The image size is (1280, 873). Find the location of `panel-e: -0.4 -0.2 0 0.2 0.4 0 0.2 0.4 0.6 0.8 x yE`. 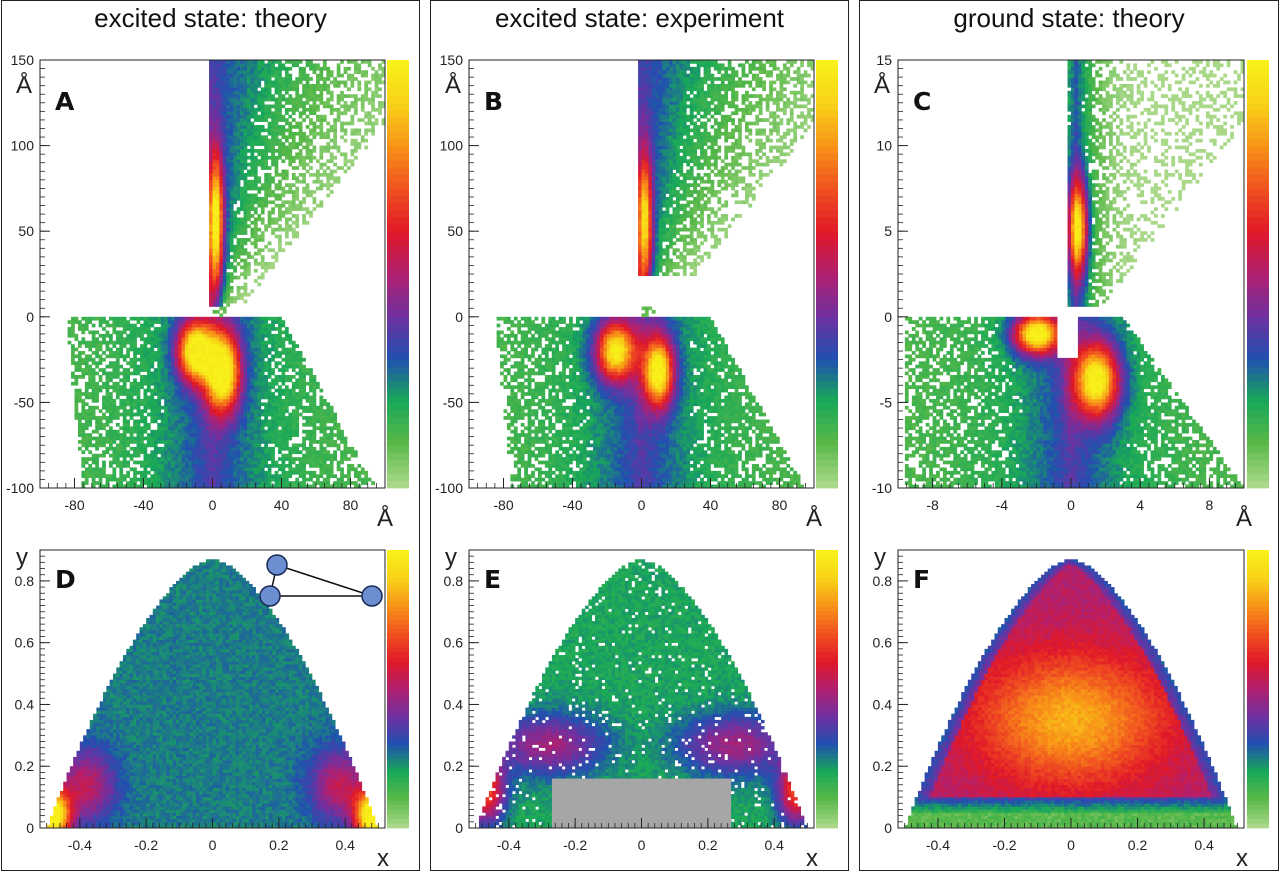

panel-e: -0.4 -0.2 0 0.2 0.4 0 0.2 0.4 0.6 0.8 x yE is located at coordinates (641, 708).